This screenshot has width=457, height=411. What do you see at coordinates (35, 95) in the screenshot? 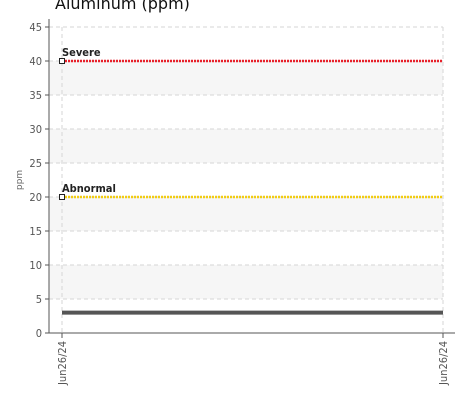
I see `y-tick-label: 35` at bounding box center [35, 95].